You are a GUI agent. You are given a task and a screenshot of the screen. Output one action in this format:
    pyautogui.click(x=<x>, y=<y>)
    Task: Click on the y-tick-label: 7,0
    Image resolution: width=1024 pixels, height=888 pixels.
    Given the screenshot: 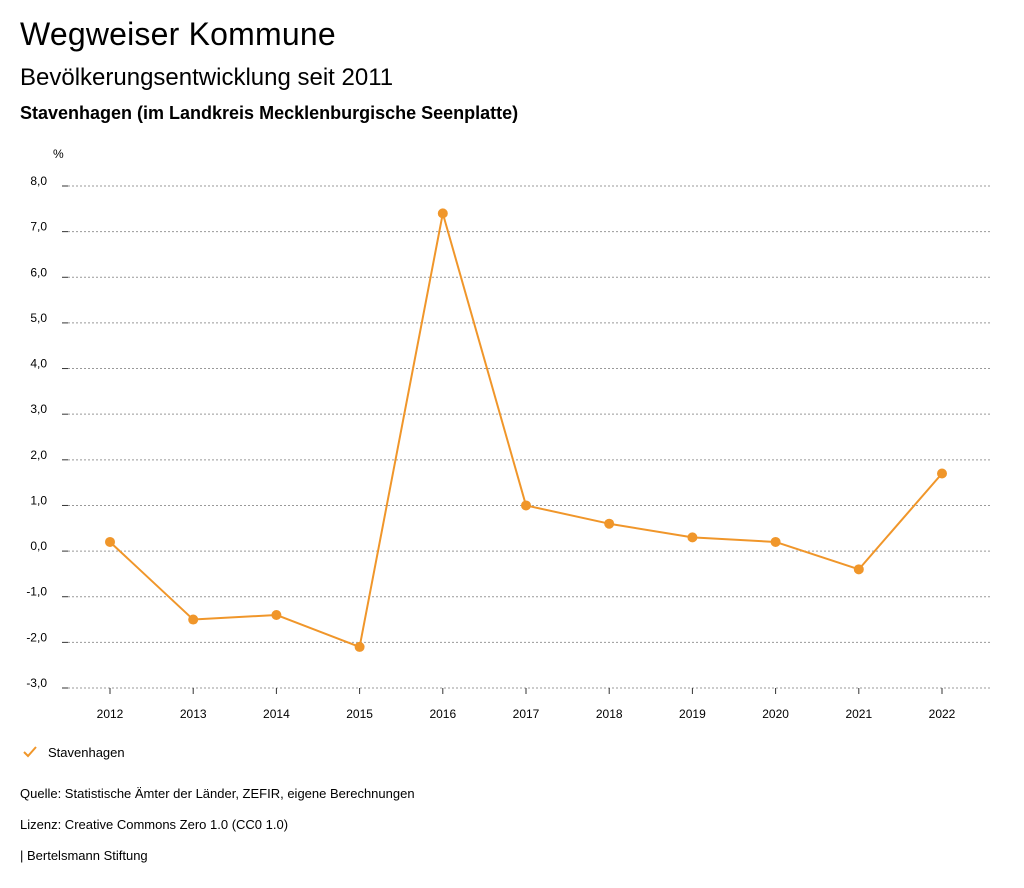 What is the action you would take?
    pyautogui.click(x=38, y=227)
    